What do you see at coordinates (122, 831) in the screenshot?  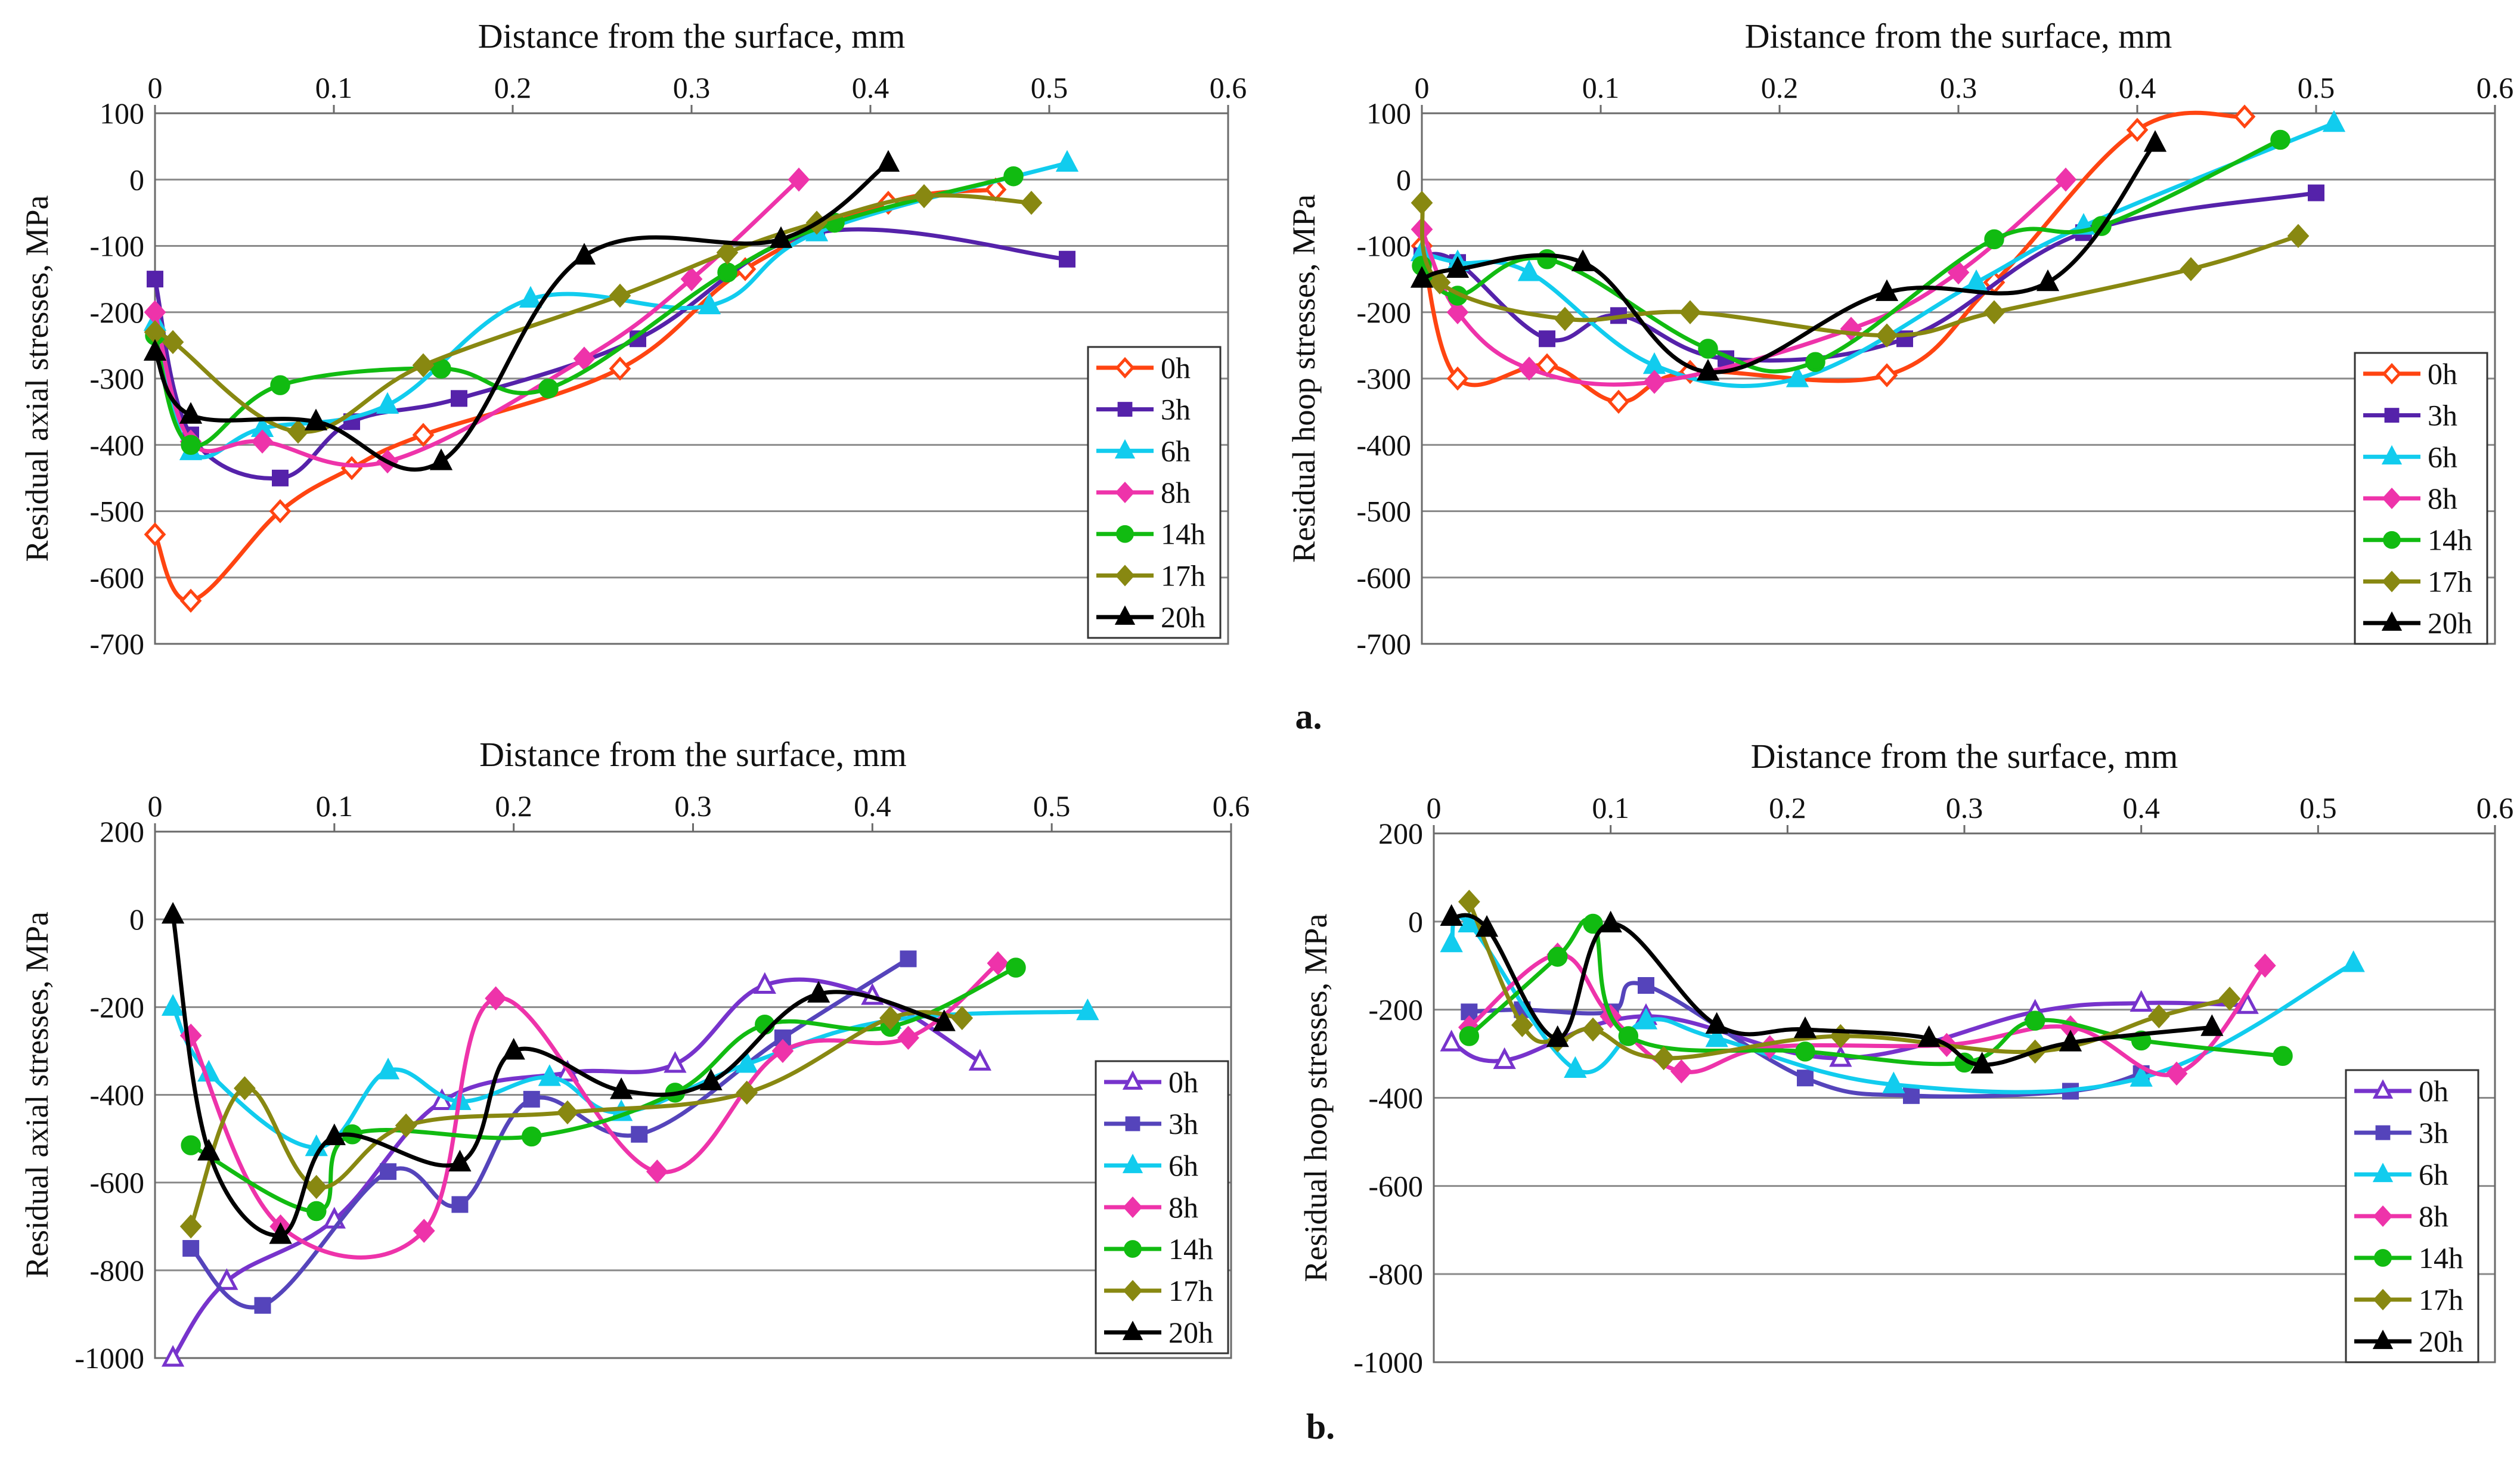 I see `y-tick-label: 200` at bounding box center [122, 831].